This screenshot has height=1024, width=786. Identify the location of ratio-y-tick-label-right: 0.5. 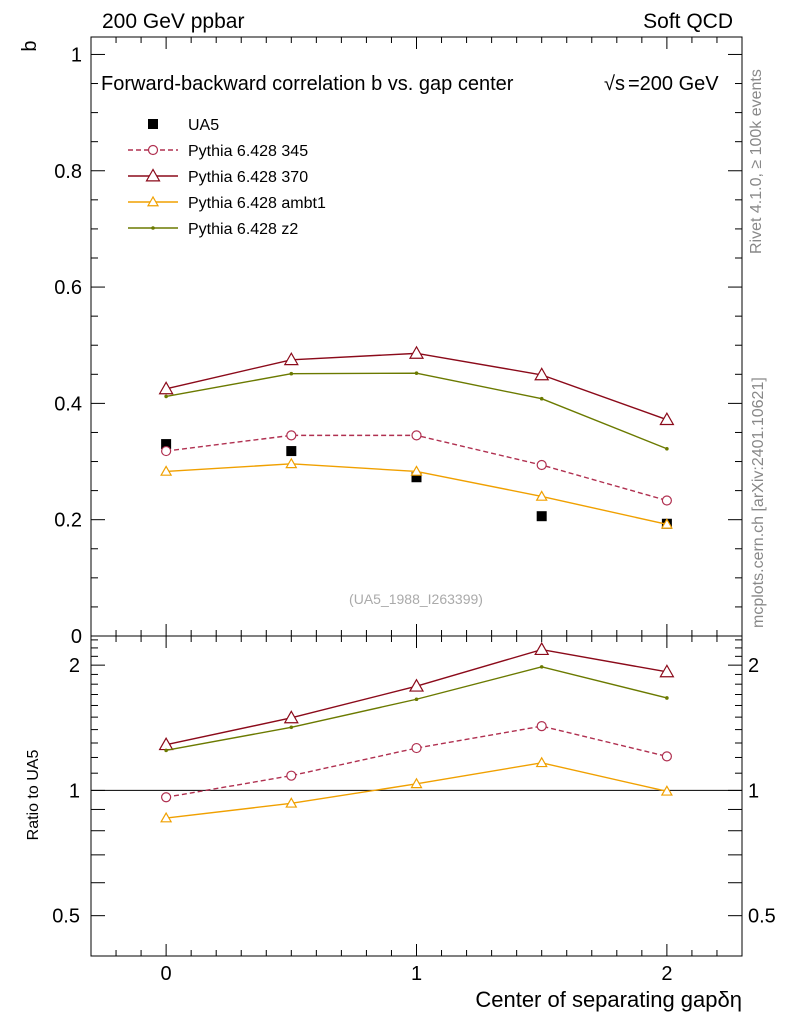
(762, 917).